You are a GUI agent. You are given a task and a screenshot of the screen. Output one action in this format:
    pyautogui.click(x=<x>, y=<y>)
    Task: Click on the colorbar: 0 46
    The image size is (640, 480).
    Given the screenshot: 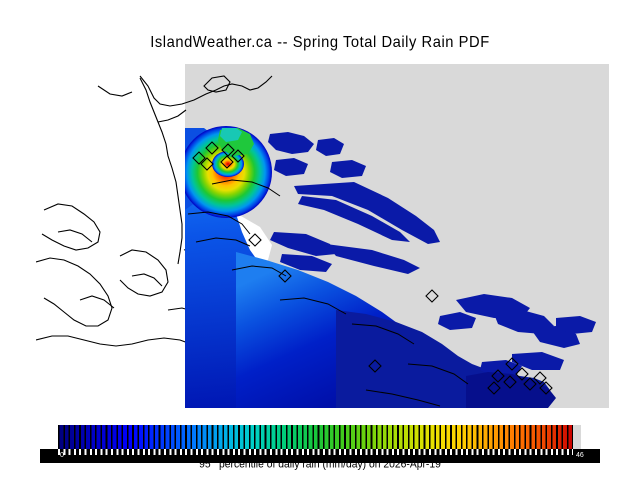 What is the action you would take?
    pyautogui.click(x=320, y=444)
    